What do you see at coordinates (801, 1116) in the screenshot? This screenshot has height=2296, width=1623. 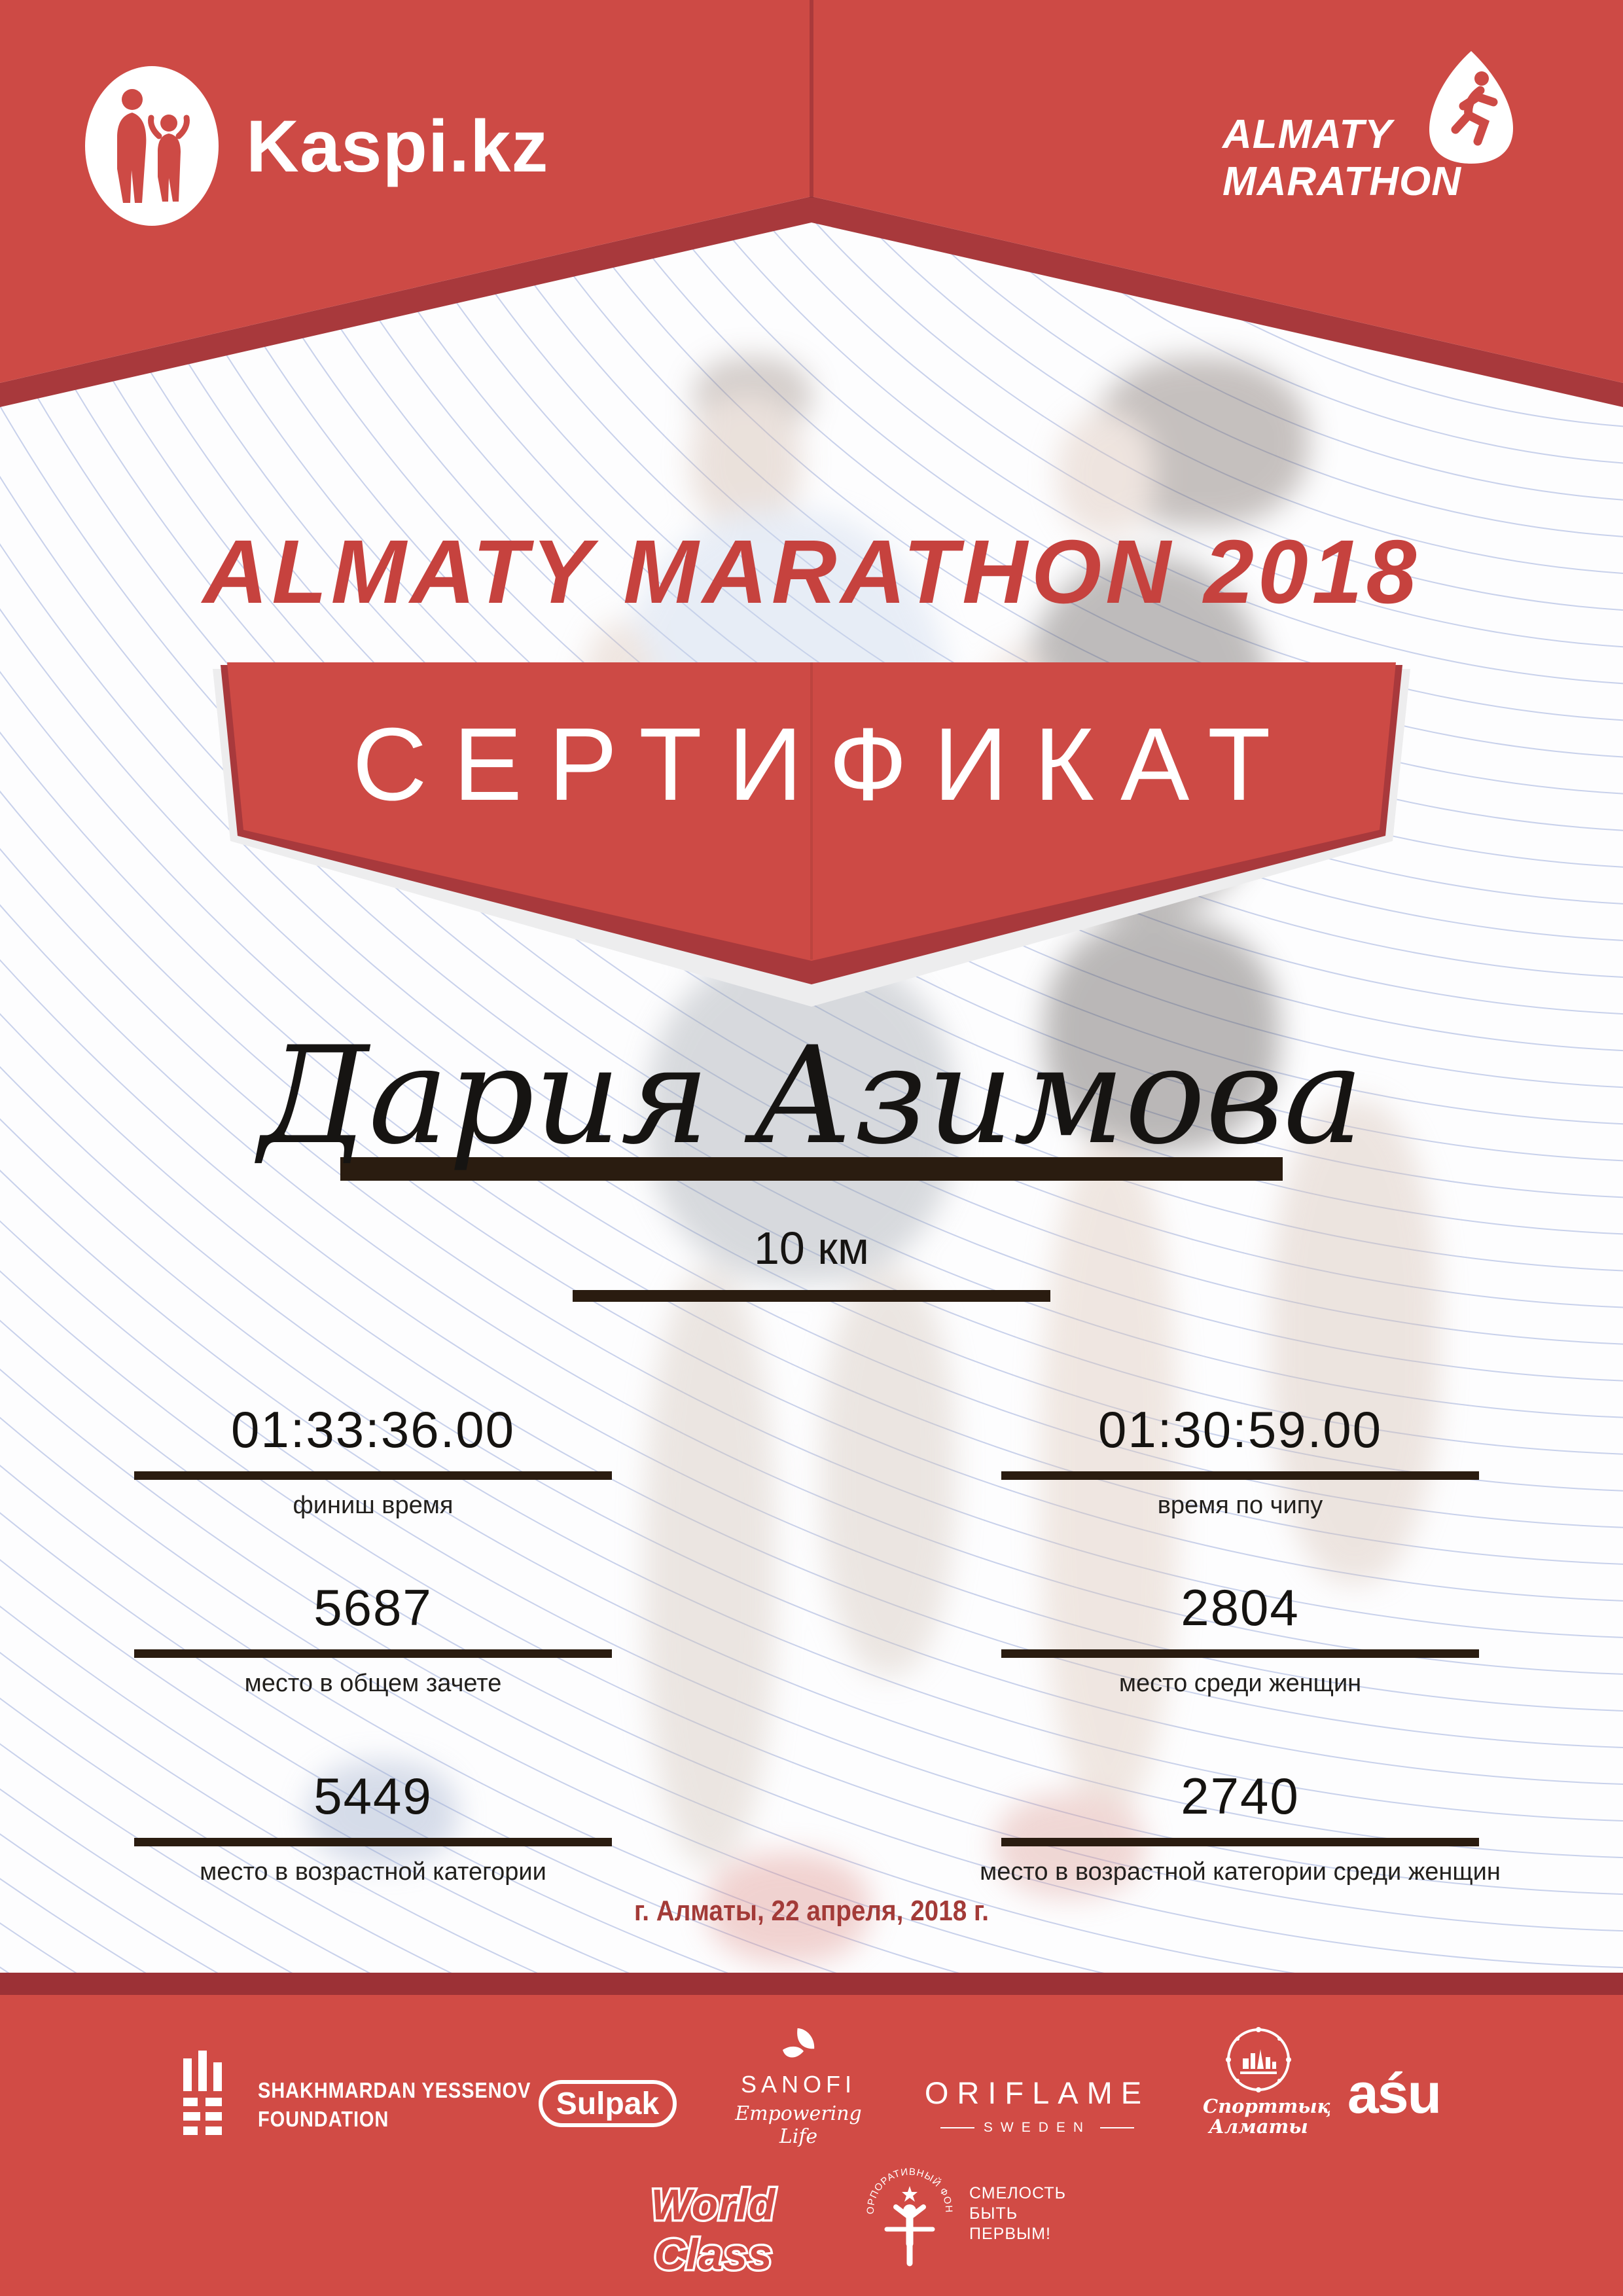 I see `runner-man-shorts` at bounding box center [801, 1116].